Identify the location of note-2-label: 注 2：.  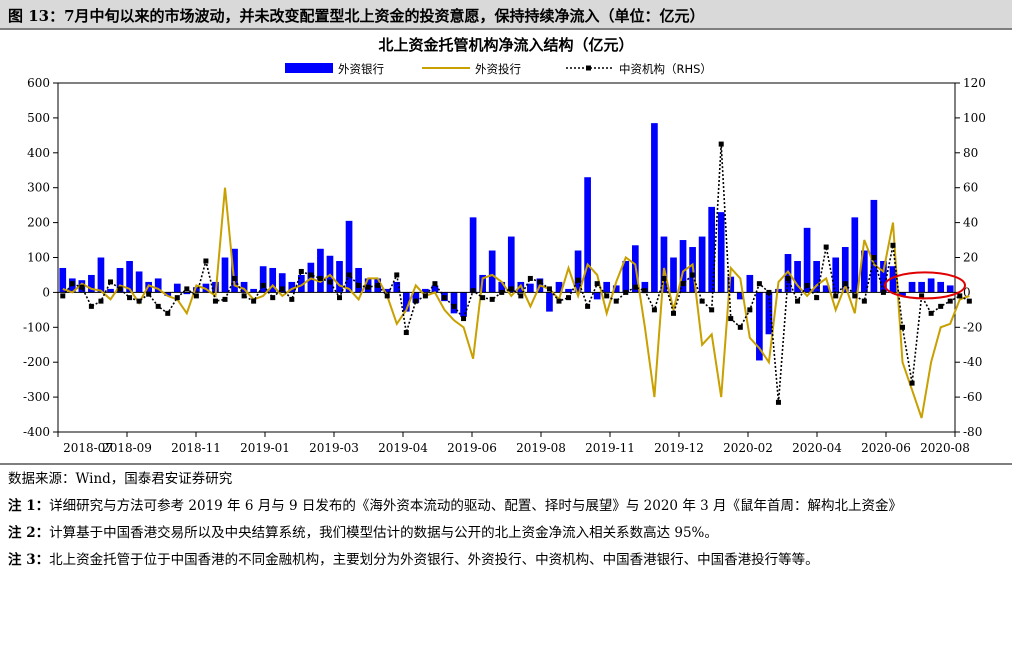
(29, 533).